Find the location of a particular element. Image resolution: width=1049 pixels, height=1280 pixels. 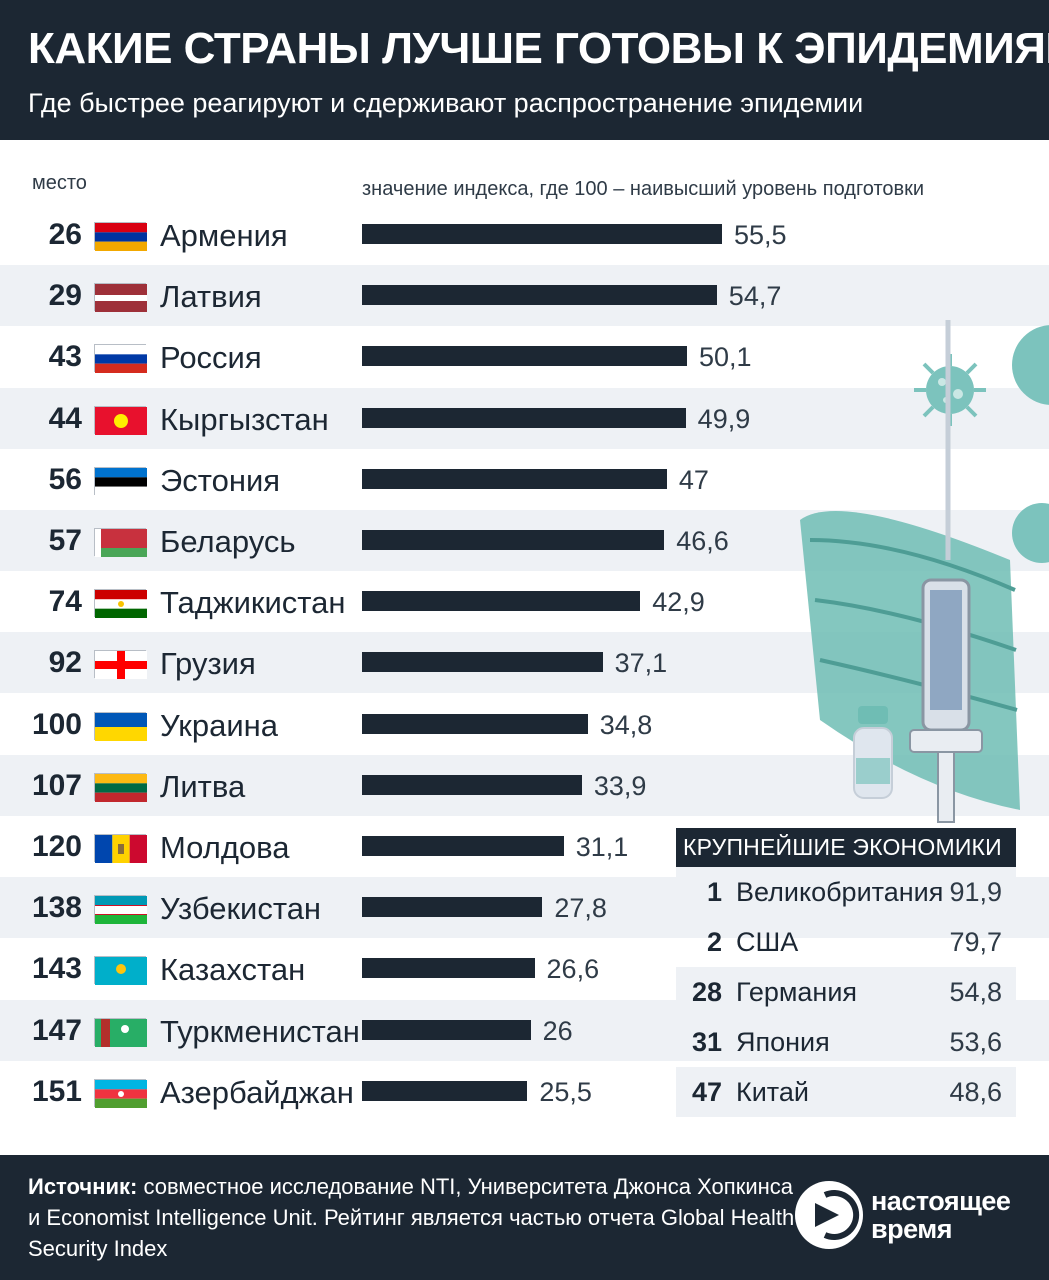

economy-value: 54,8 is located at coordinates (975, 992).